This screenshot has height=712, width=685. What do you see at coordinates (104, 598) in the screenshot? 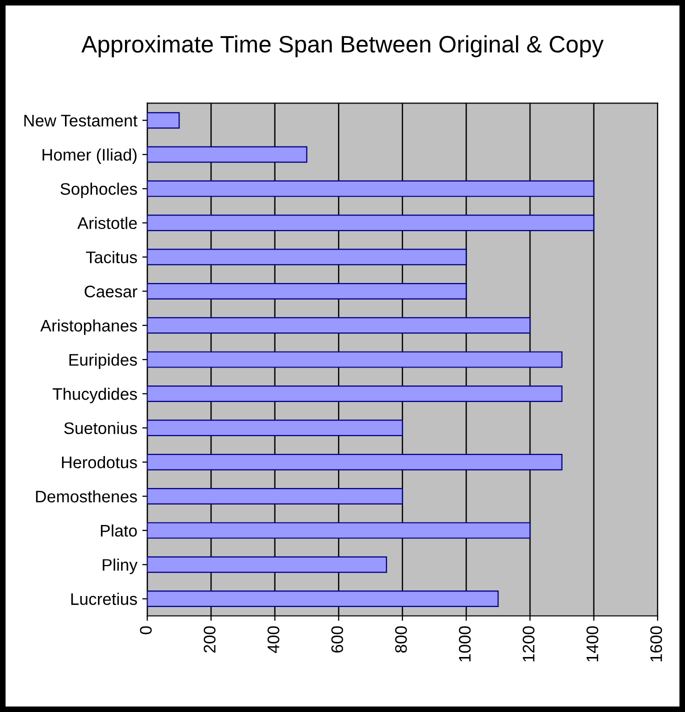
I see `y-tick-label: Lucretius` at bounding box center [104, 598].